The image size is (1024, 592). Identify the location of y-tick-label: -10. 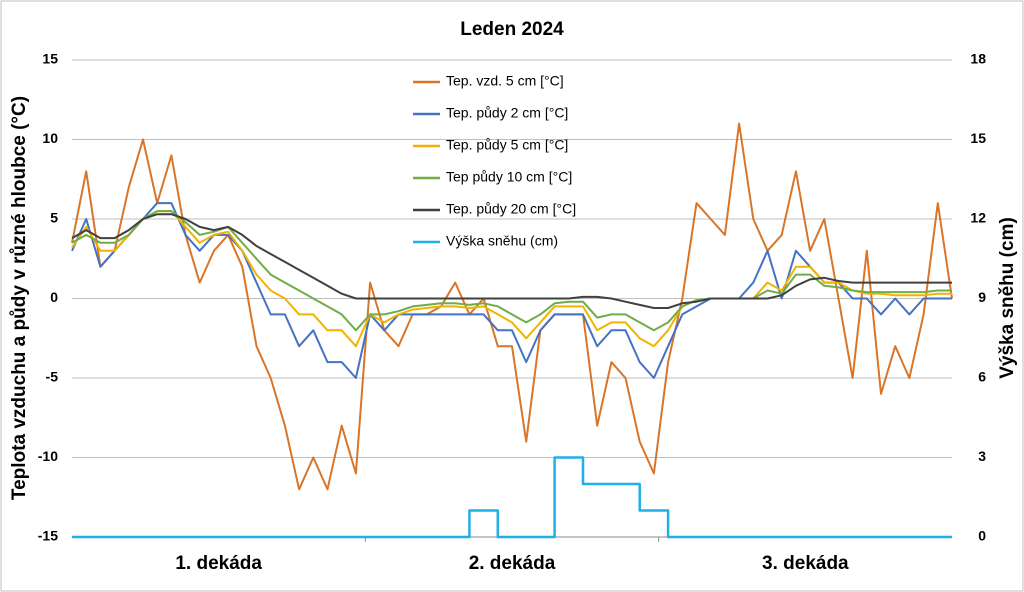
(48, 456).